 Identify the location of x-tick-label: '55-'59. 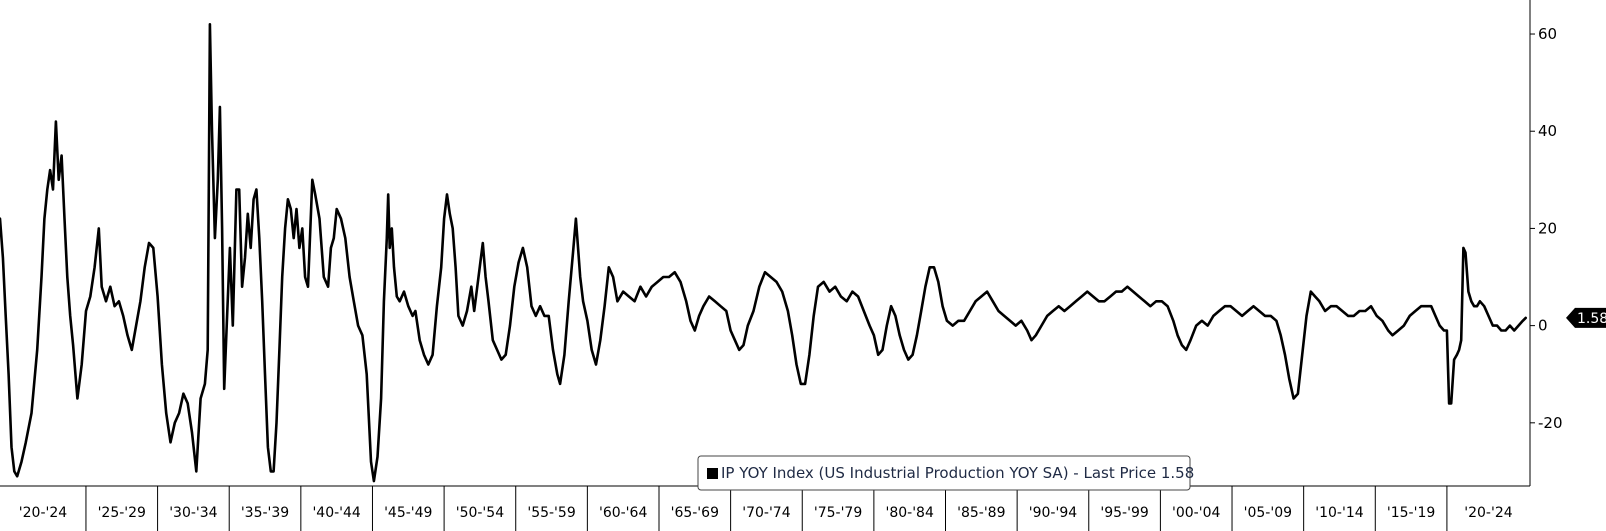
(551, 513).